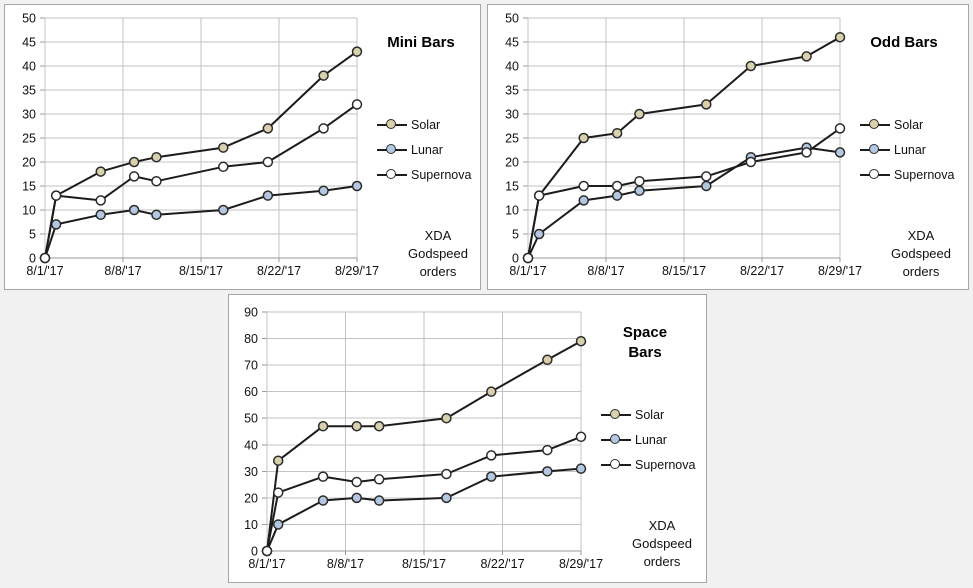 The height and width of the screenshot is (588, 973). What do you see at coordinates (645, 352) in the screenshot?
I see `chart-title-line: Bars` at bounding box center [645, 352].